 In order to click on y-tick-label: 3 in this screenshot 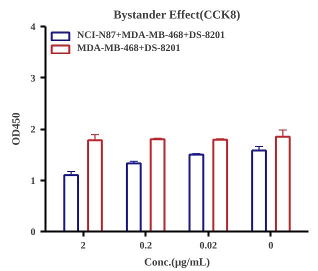, I will do `click(33, 78)`.